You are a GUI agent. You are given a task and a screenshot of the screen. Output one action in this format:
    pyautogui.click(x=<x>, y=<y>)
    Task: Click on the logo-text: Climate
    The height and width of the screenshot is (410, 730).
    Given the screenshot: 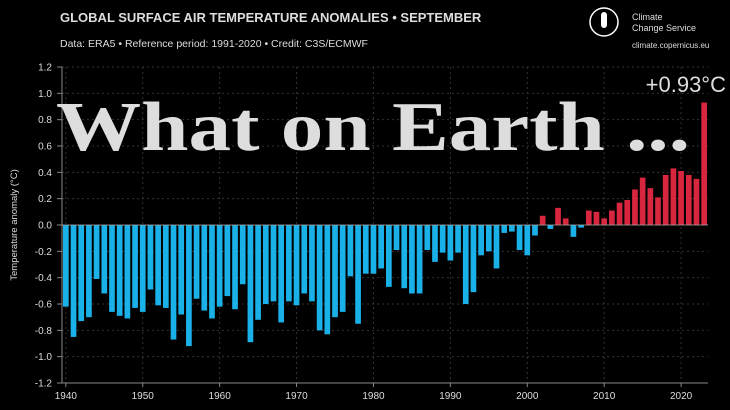 What is the action you would take?
    pyautogui.click(x=647, y=17)
    